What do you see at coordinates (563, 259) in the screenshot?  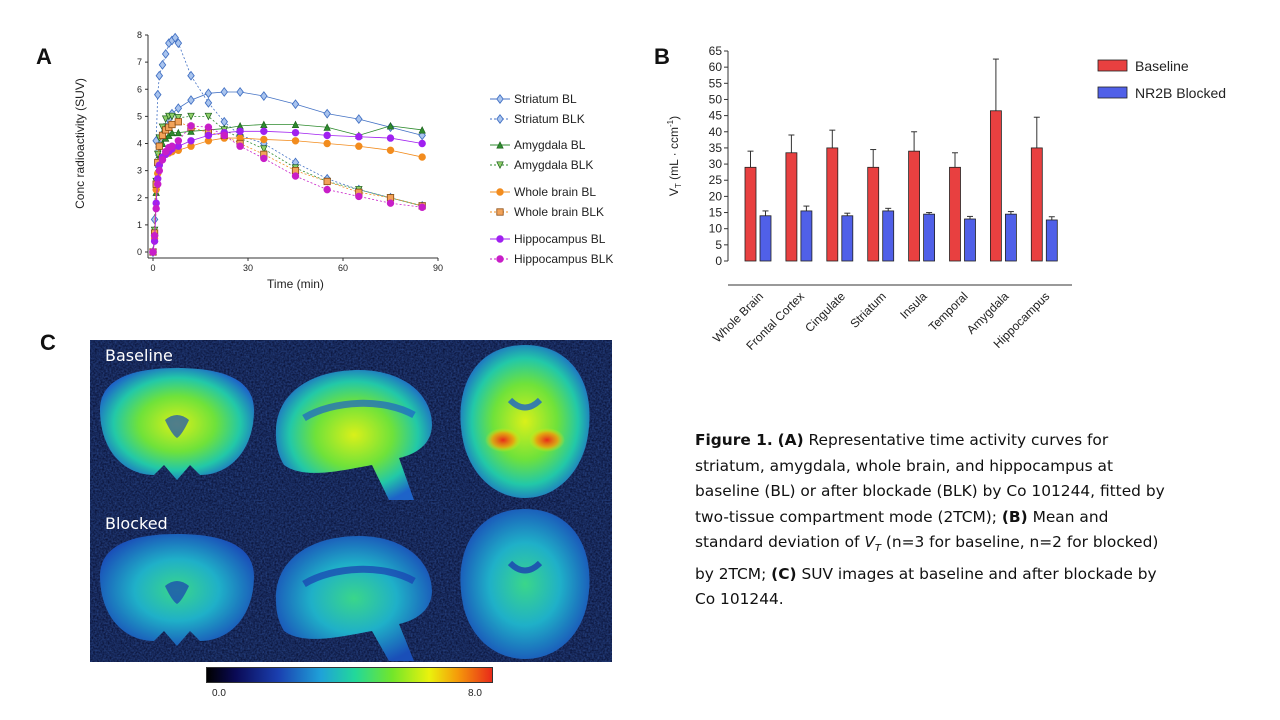 I see `legend-label: Hippocampus BLK` at bounding box center [563, 259].